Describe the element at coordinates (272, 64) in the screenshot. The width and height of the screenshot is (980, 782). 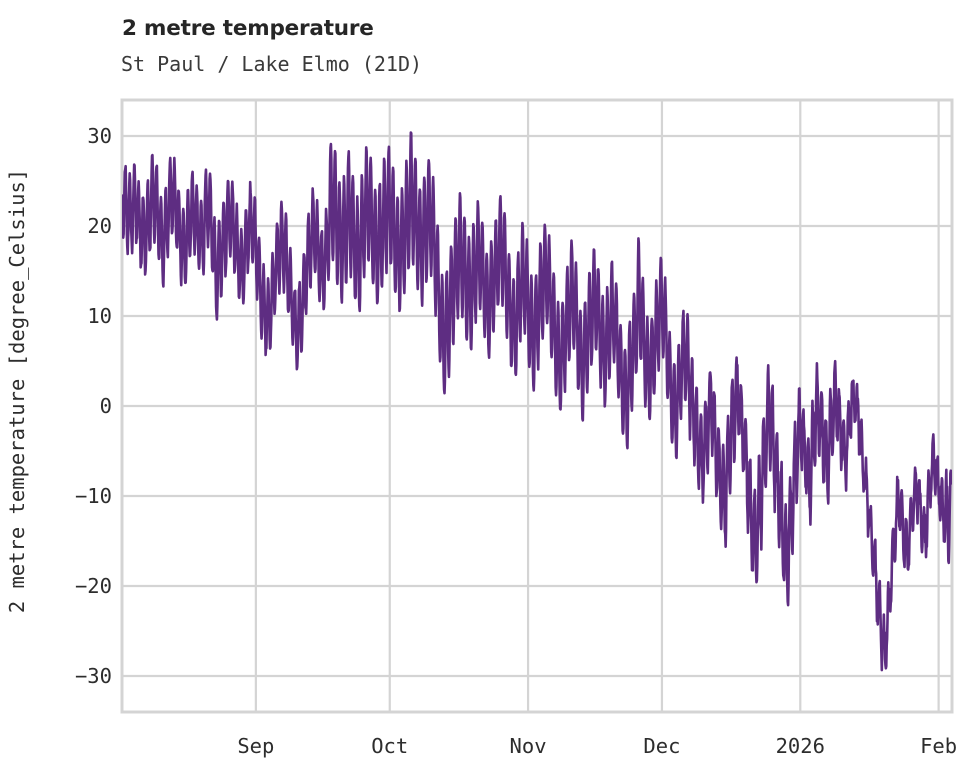
I see `chart-subtitle: St Paul / Lake Elmo (21D)` at that location.